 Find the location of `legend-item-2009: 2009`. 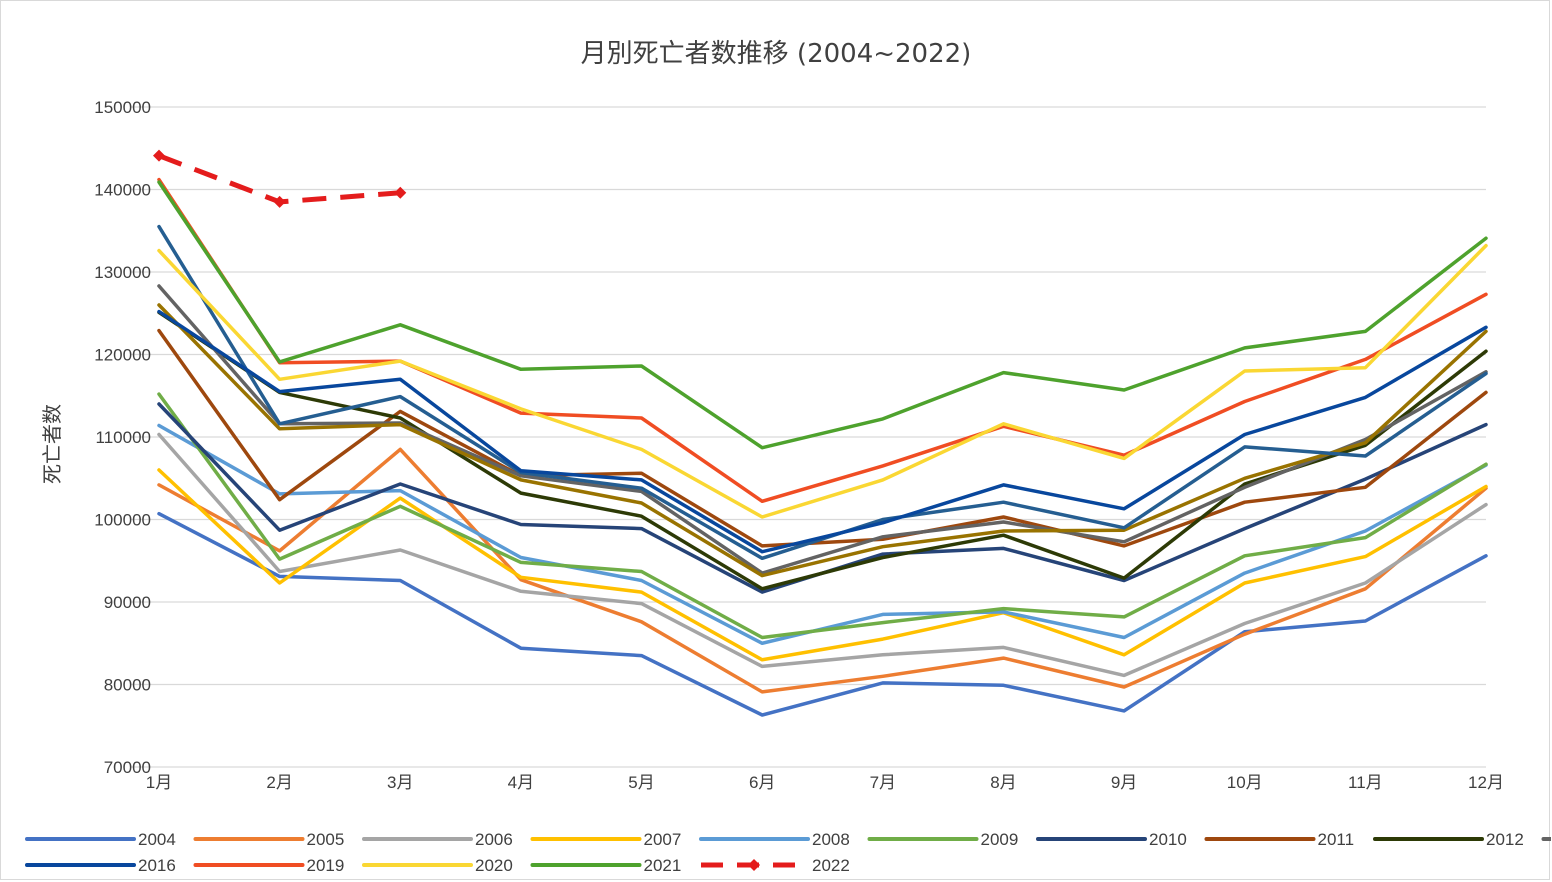

legend-item-2009: 2009 is located at coordinates (943, 839).